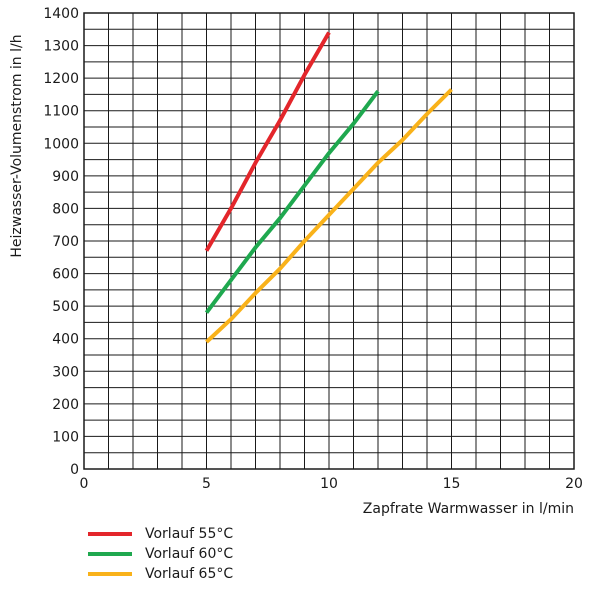 This screenshot has width=590, height=593. Describe the element at coordinates (61, 112) in the screenshot. I see `y-tick-label: 1100` at that location.